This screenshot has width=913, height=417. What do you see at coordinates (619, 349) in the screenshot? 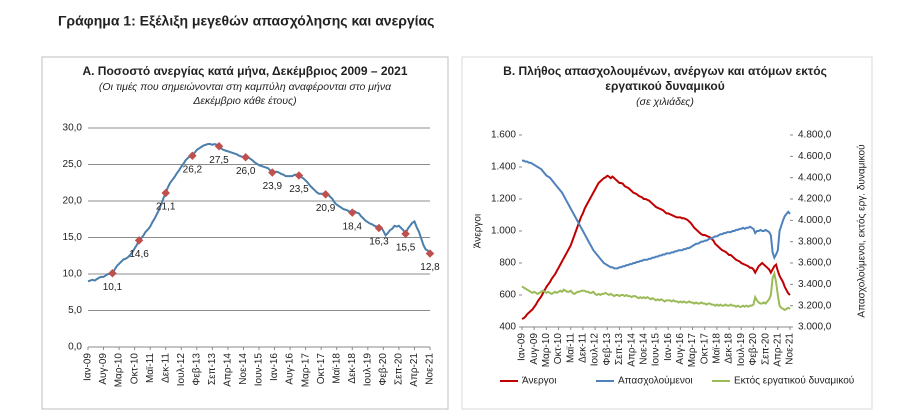
I see `x-tick-label: Σεπ-13` at bounding box center [619, 349].